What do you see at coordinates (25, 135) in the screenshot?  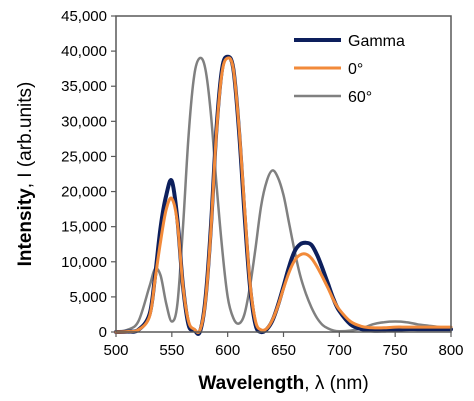 I see `y-axis-unit: , I (arb.units)` at bounding box center [25, 135].